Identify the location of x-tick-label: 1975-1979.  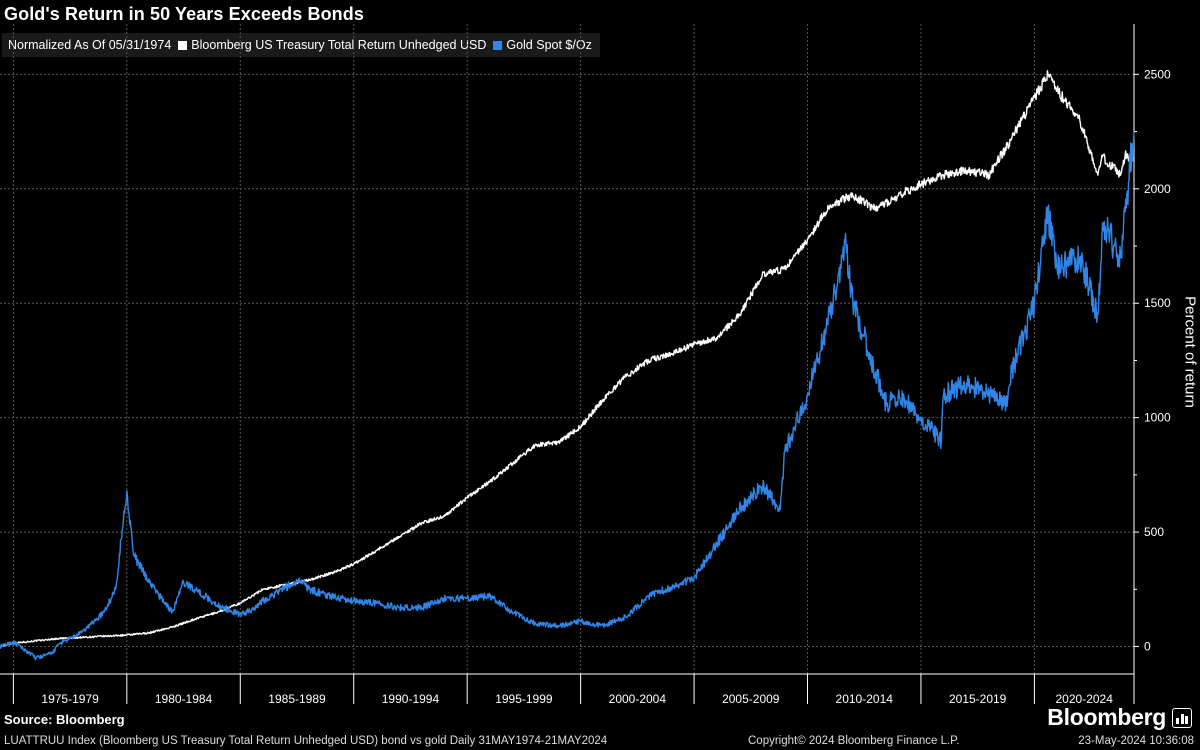
(70, 699).